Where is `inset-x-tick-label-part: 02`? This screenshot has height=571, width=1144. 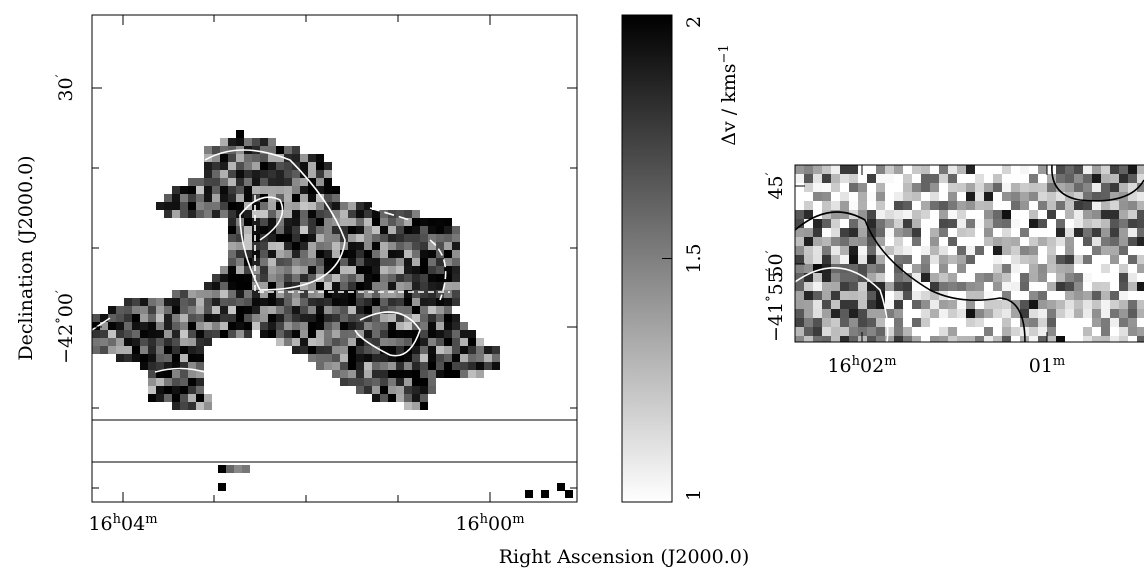 inset-x-tick-label-part: 02 is located at coordinates (872, 366).